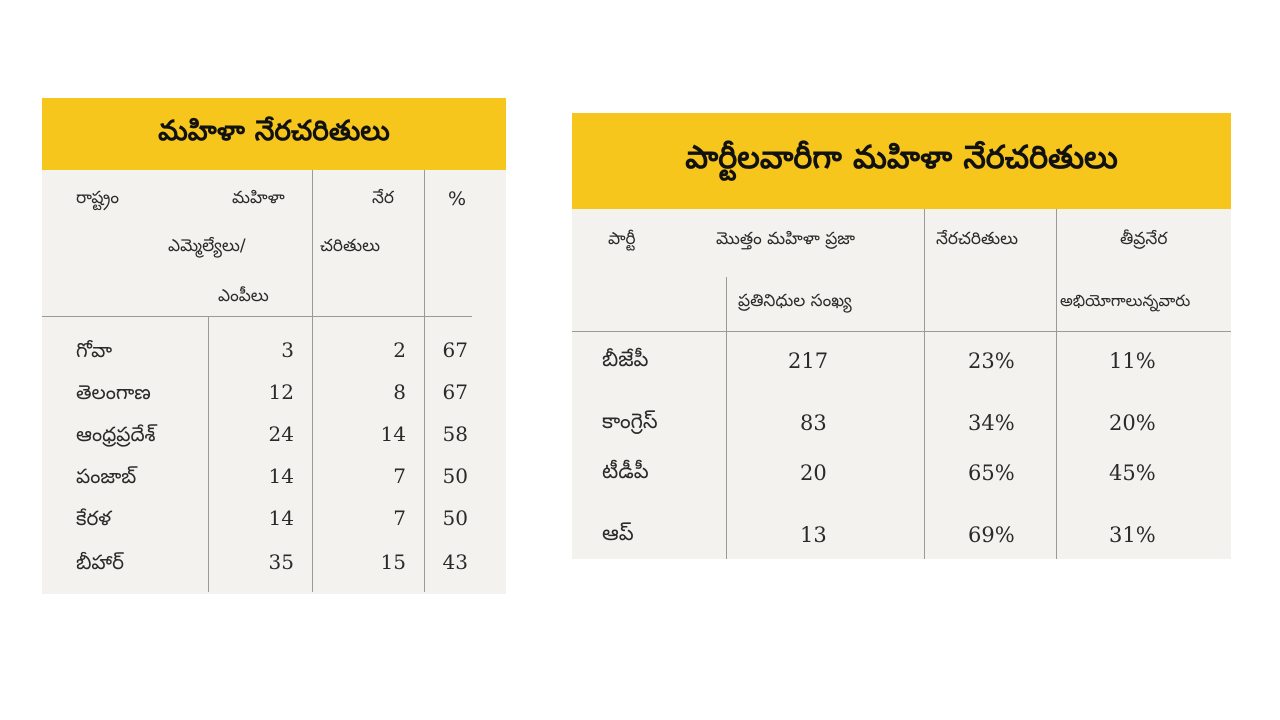 Image resolution: width=1280 pixels, height=720 pixels. What do you see at coordinates (808, 361) in the screenshot?
I see `total-count: 217` at bounding box center [808, 361].